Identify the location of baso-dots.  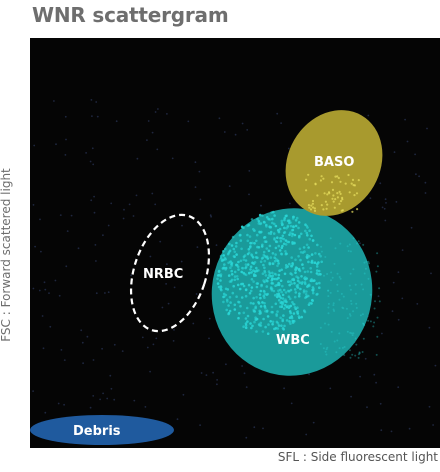
(332, 193).